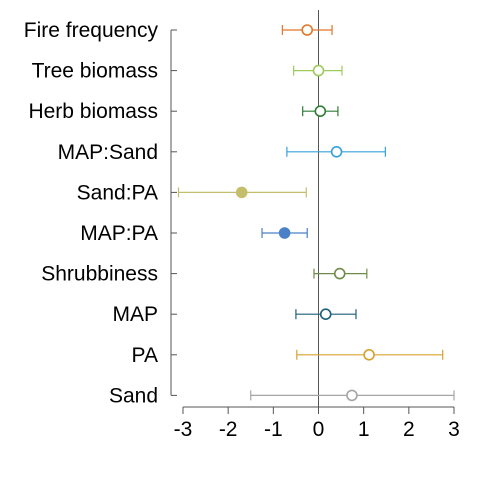  I want to click on y-tick-label: Tree biomass, so click(95, 71).